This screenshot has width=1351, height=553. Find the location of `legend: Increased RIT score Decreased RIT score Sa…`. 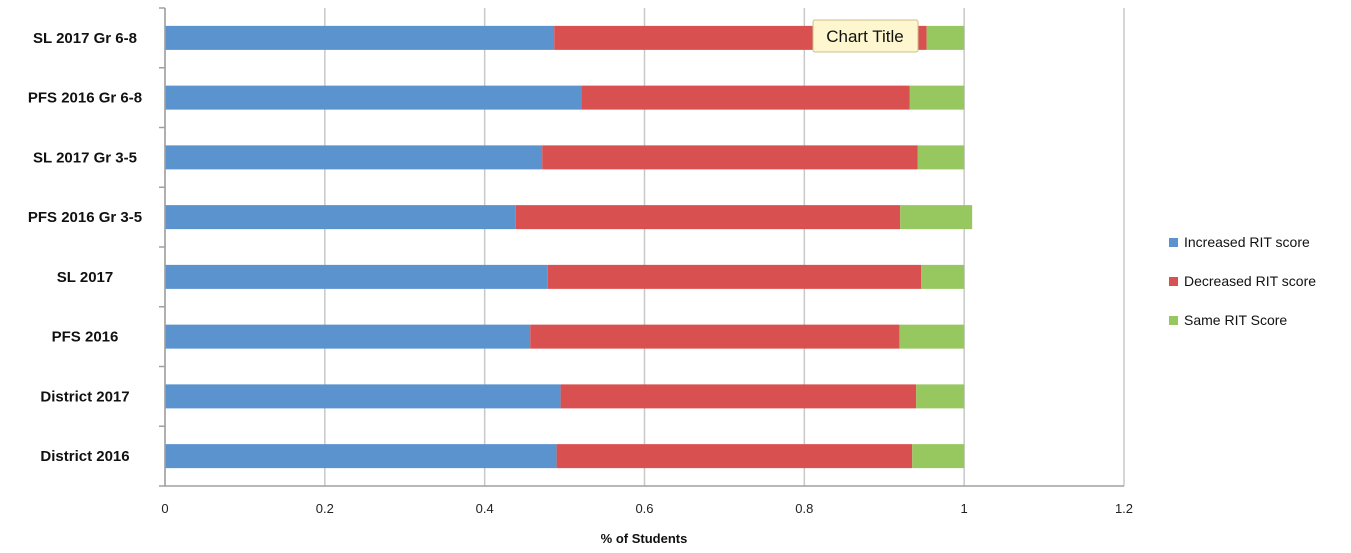

legend: Increased RIT score Decreased RIT score Sa… is located at coordinates (1242, 281).